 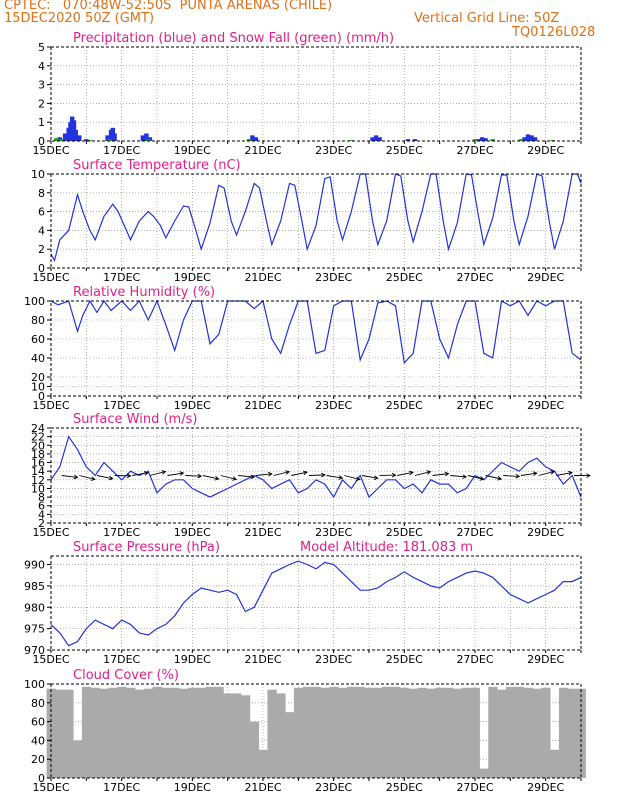 What do you see at coordinates (404, 532) in the screenshot?
I see `x-tick-label: 25DEC` at bounding box center [404, 532].